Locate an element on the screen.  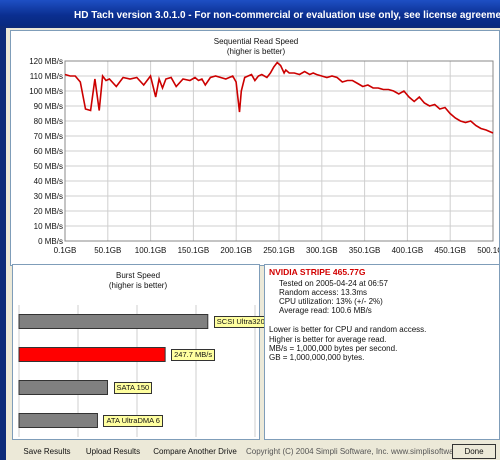
average-read: Average read: 100.6 MB/s is located at coordinates (325, 310).